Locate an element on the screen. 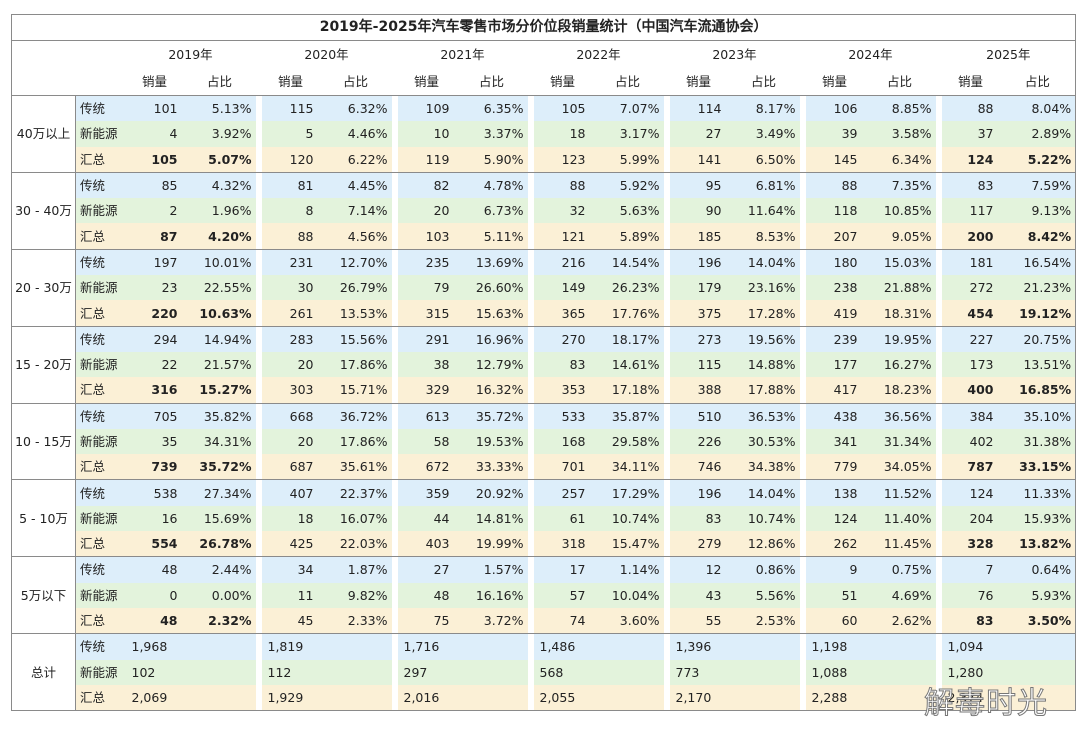 This screenshot has height=740, width=1080. share-value: 22.37% is located at coordinates (355, 492).